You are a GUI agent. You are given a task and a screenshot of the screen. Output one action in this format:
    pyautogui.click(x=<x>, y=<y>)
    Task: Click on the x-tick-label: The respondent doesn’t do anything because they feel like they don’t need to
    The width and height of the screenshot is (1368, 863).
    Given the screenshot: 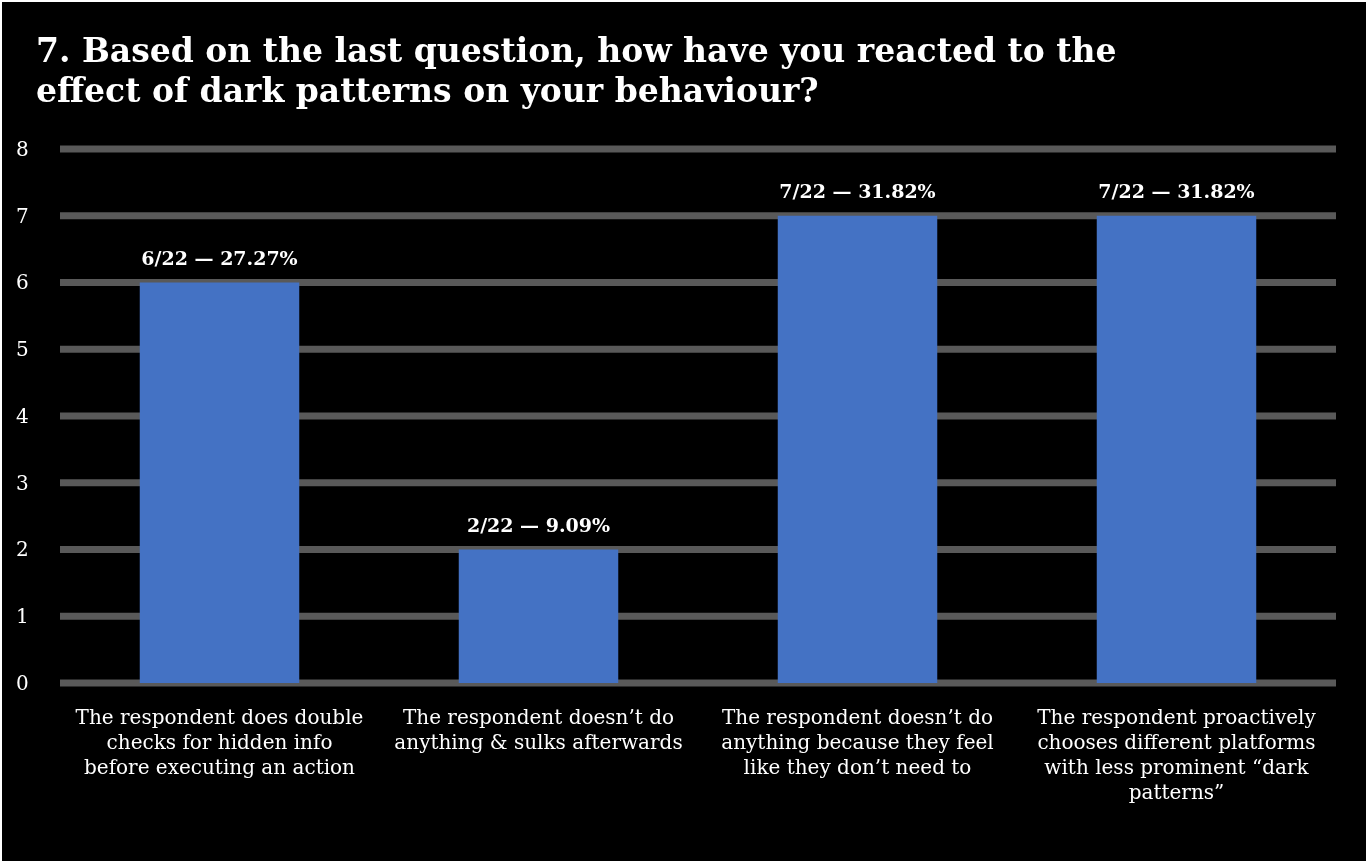 What is the action you would take?
    pyautogui.click(x=857, y=742)
    